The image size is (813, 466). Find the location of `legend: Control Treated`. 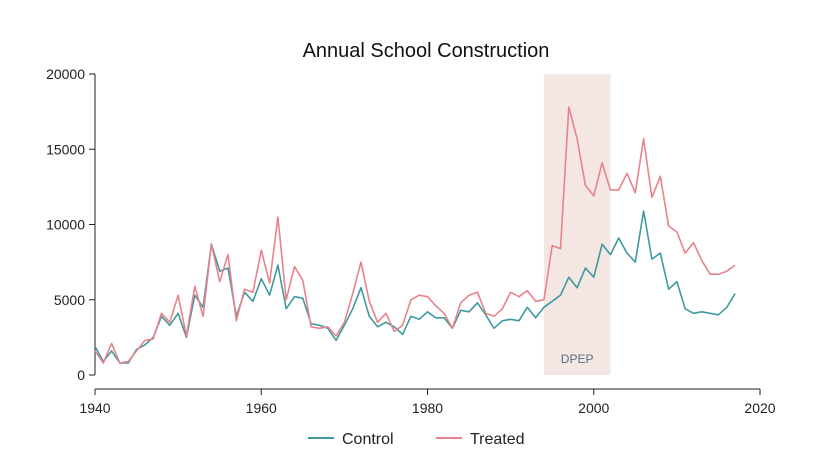

legend: Control Treated is located at coordinates (416, 439).